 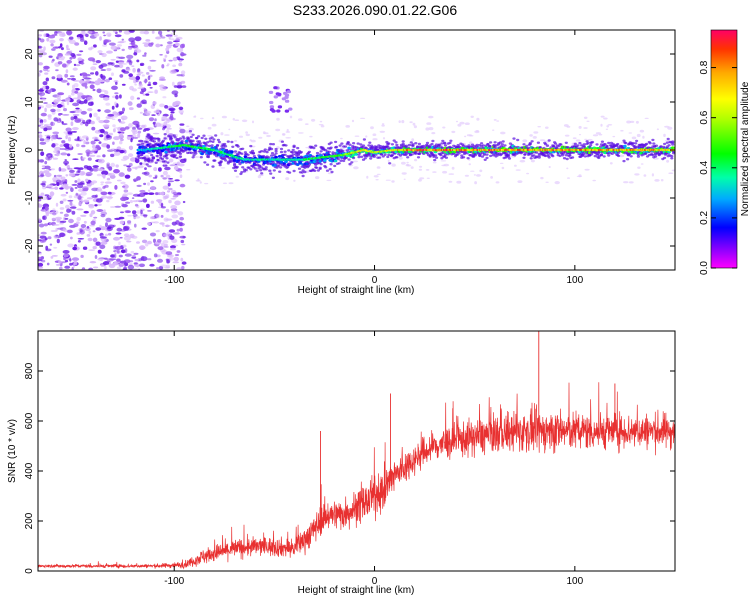 What do you see at coordinates (704, 218) in the screenshot?
I see `colorbar-tick-label: 0.2` at bounding box center [704, 218].